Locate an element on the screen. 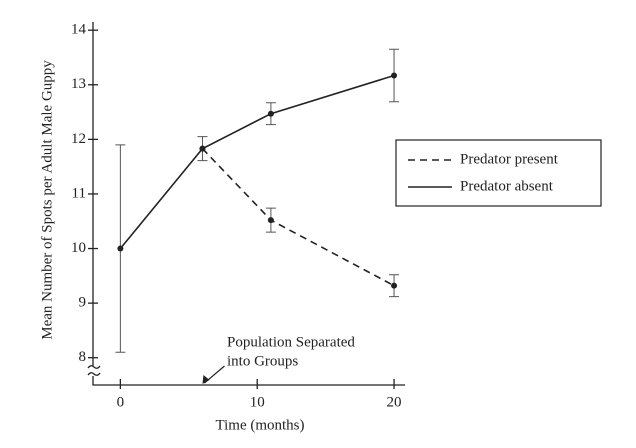 This screenshot has height=448, width=636. legend-label: Predator present is located at coordinates (509, 159).